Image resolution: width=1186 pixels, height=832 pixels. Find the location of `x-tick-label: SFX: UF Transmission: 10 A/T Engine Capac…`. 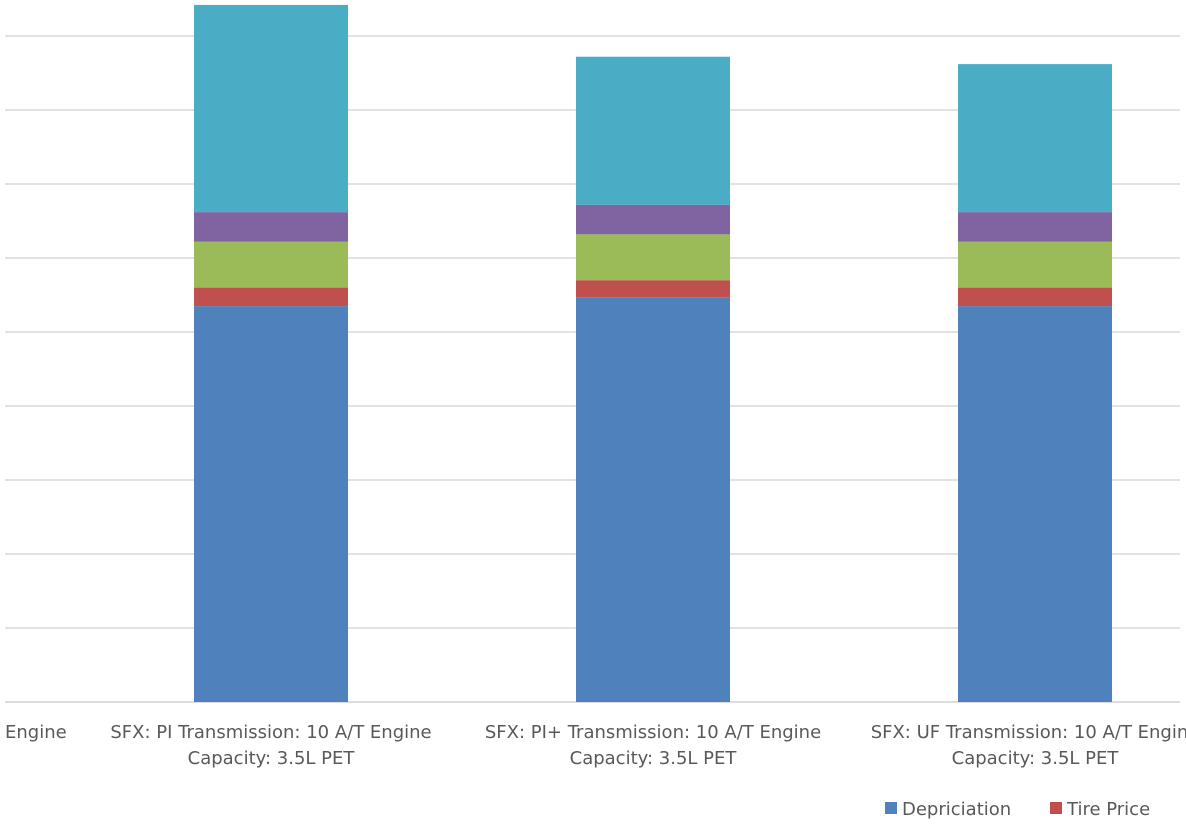

x-tick-label: SFX: UF Transmission: 10 A/T Engine Capac… is located at coordinates (1028, 745).